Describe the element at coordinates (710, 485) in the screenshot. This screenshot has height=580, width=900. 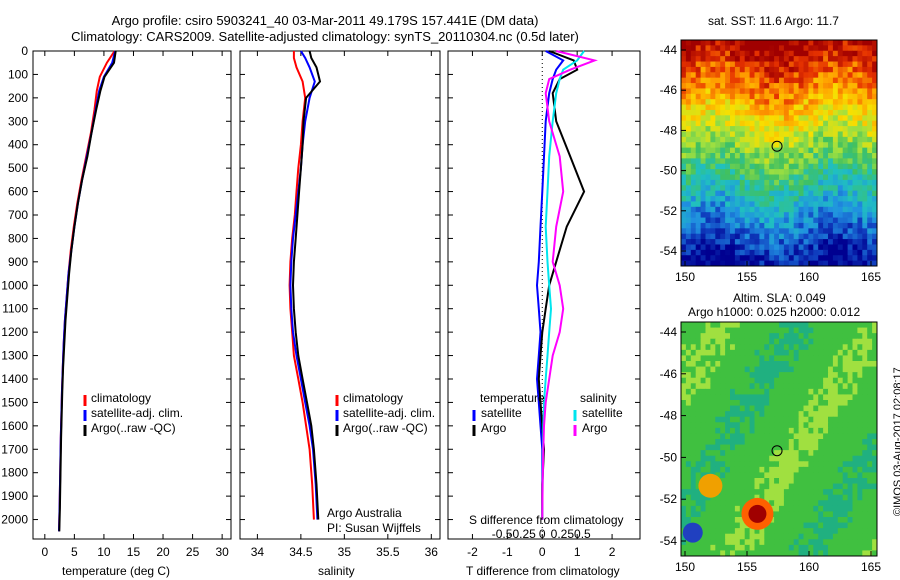
I see `sla-eddy-warm` at that location.